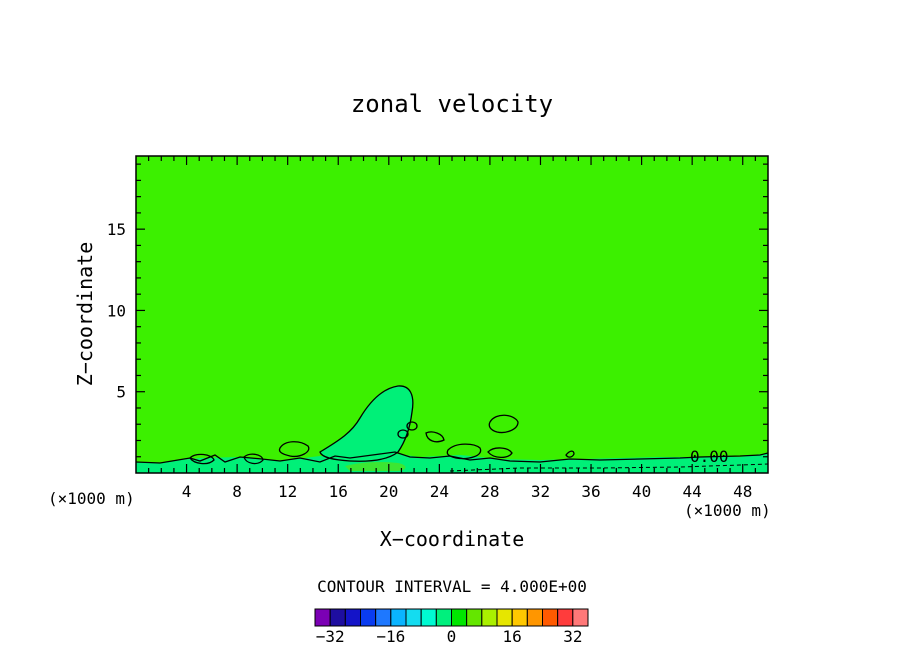 The height and width of the screenshot is (654, 904). I want to click on y-tick-label: 15, so click(116, 229).